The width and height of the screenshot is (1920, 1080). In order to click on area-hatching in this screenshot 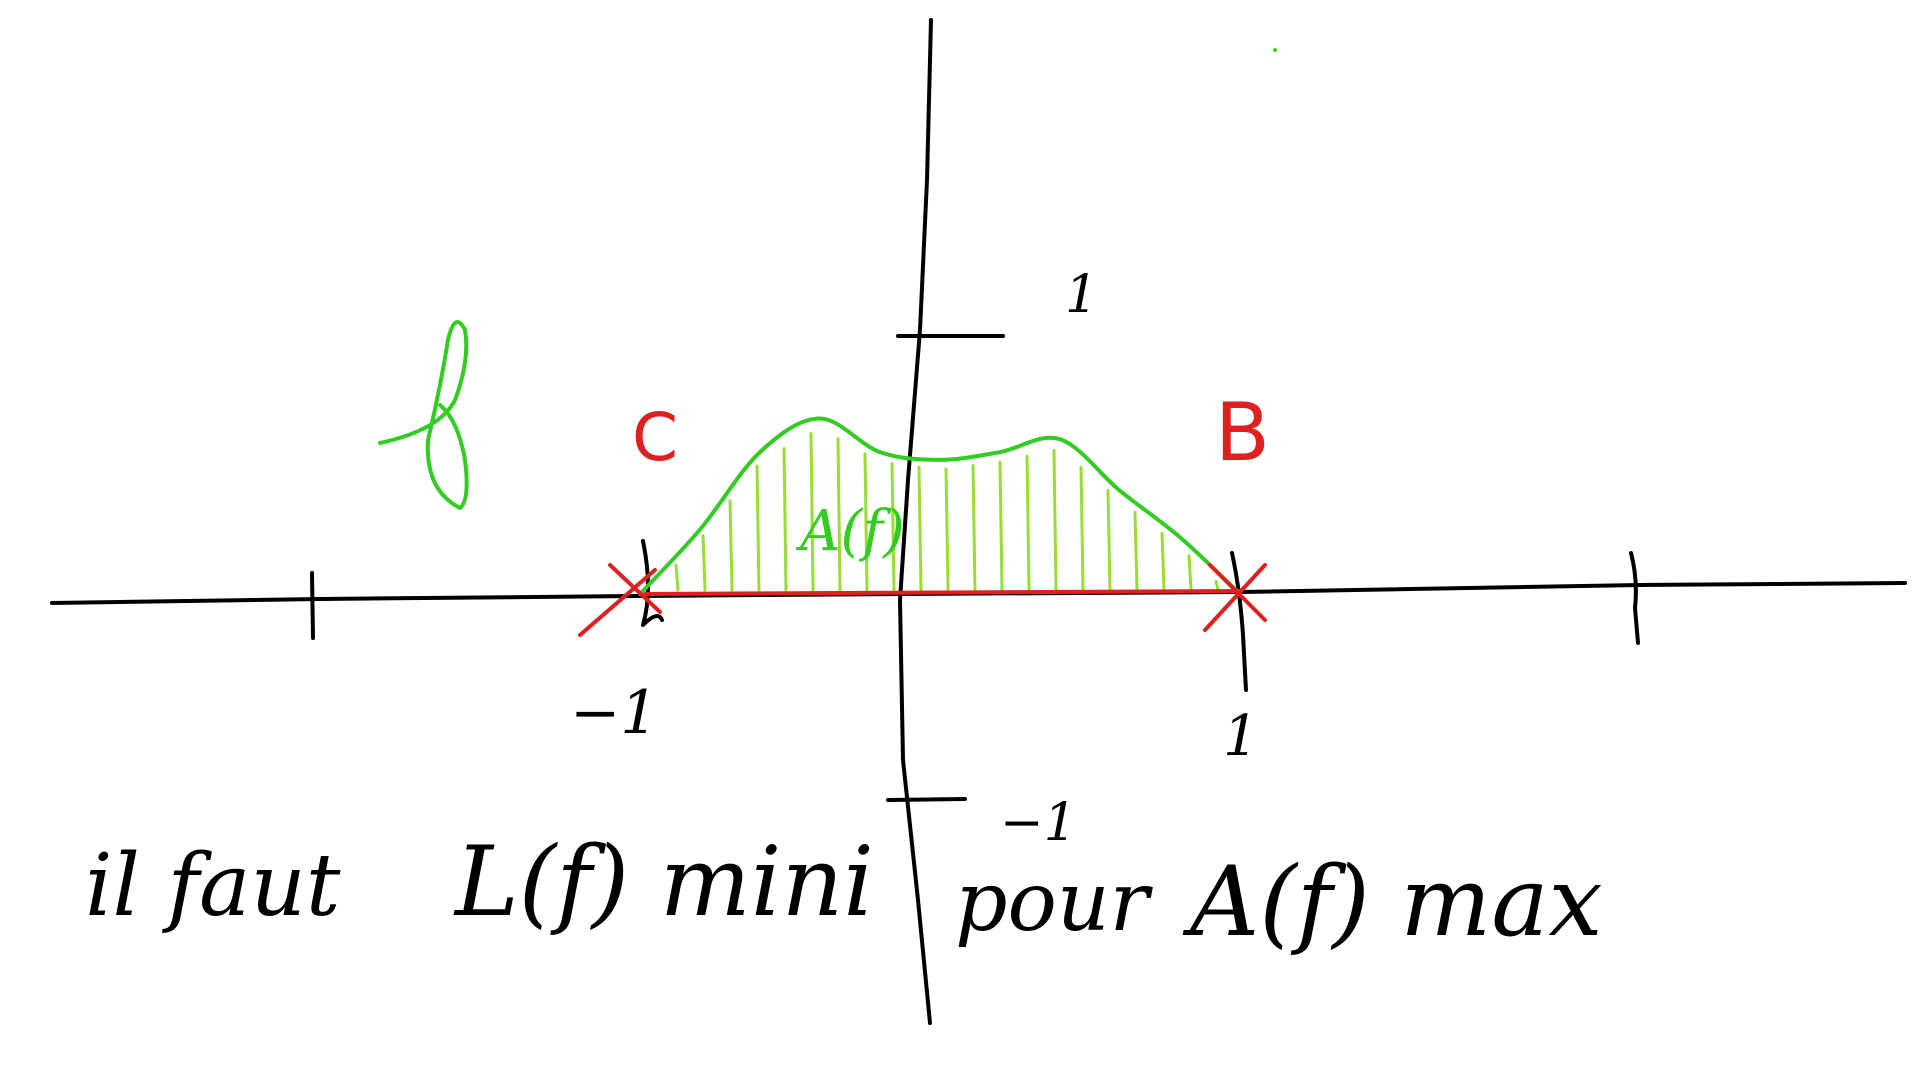, I will do `click(947, 512)`.